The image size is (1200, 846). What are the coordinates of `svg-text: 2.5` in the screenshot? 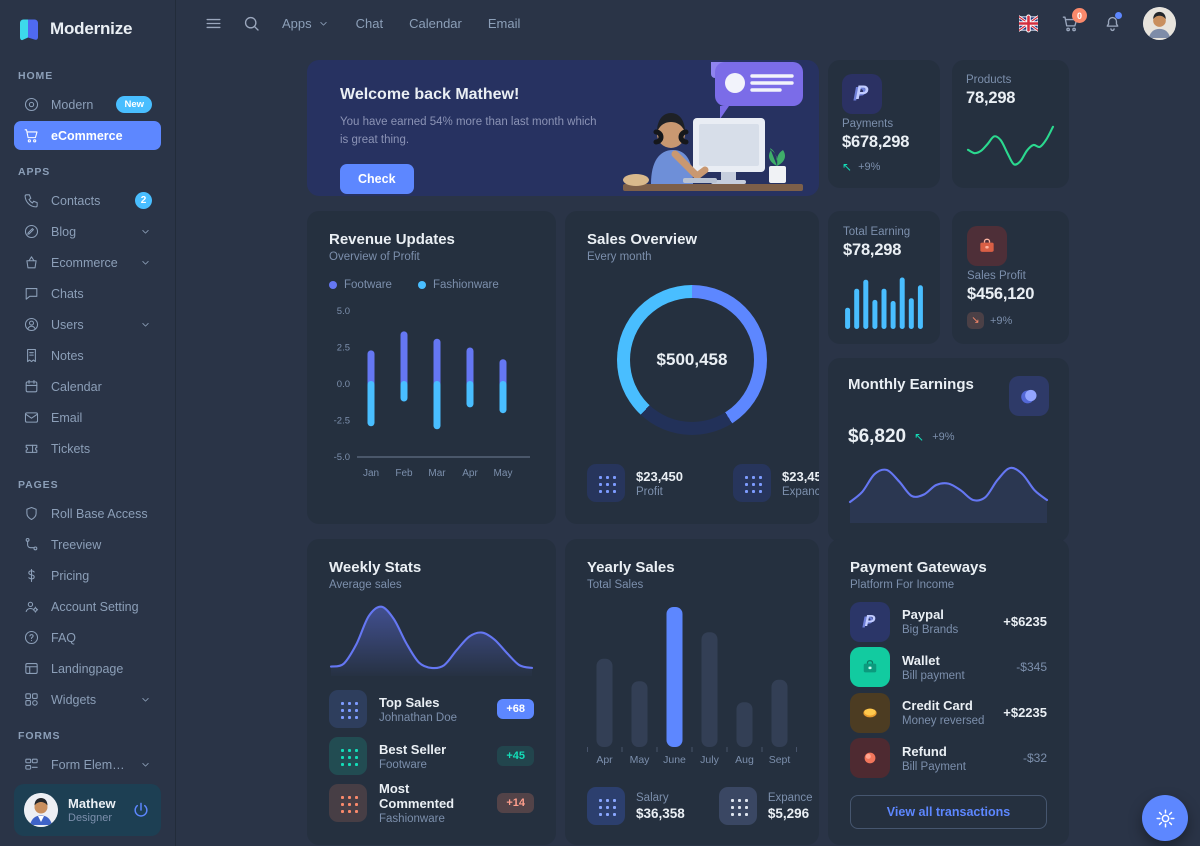 It's located at (343, 348).